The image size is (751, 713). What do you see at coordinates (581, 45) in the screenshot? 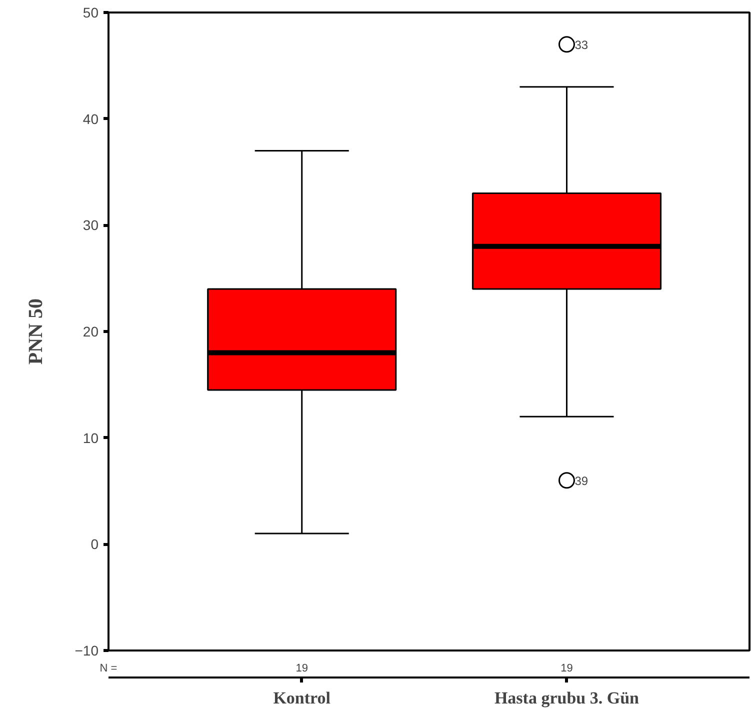
I see `annotation: 33` at bounding box center [581, 45].